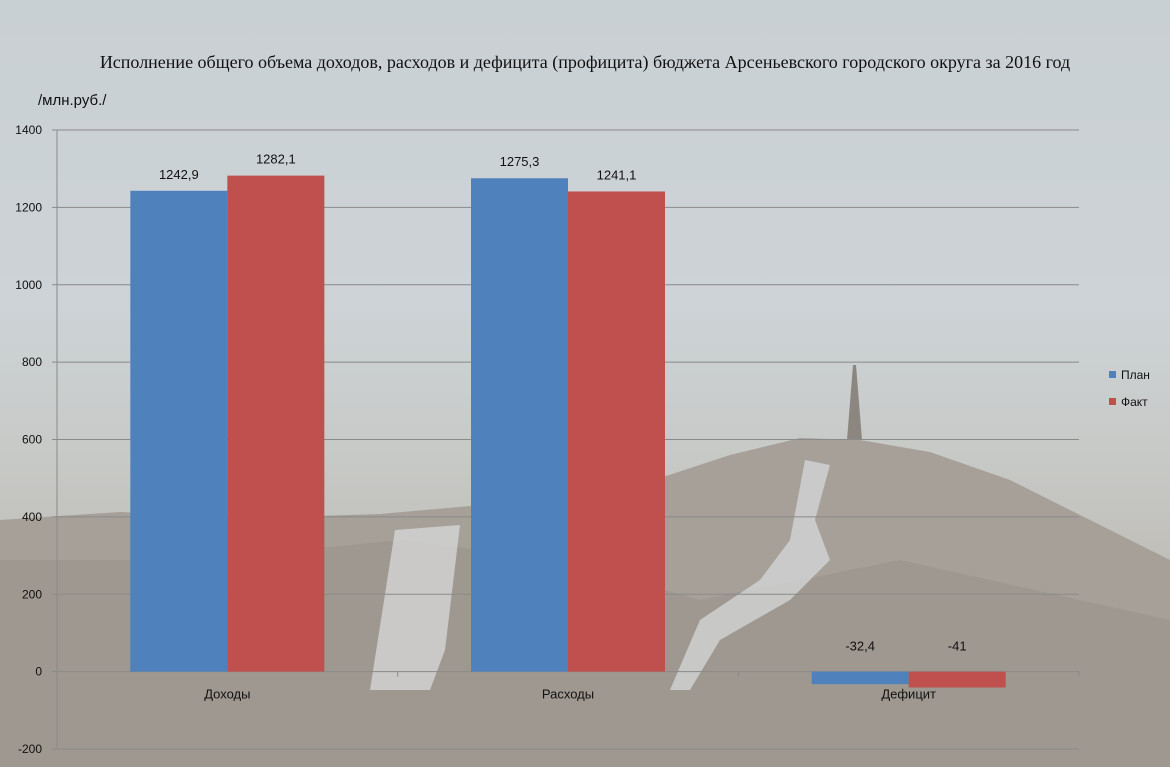 The image size is (1170, 767). I want to click on y-tick-label: 400, so click(32, 517).